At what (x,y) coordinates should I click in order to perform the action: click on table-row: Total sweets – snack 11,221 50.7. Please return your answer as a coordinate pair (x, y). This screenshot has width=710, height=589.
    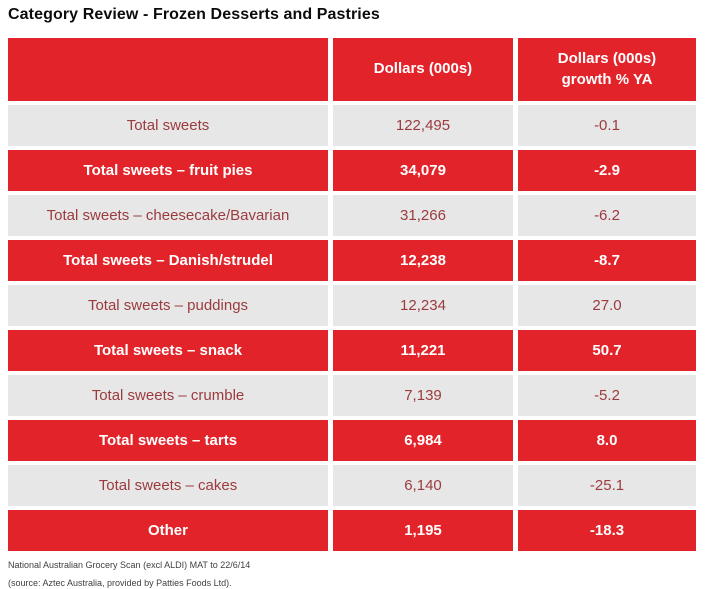
    Looking at the image, I should click on (352, 350).